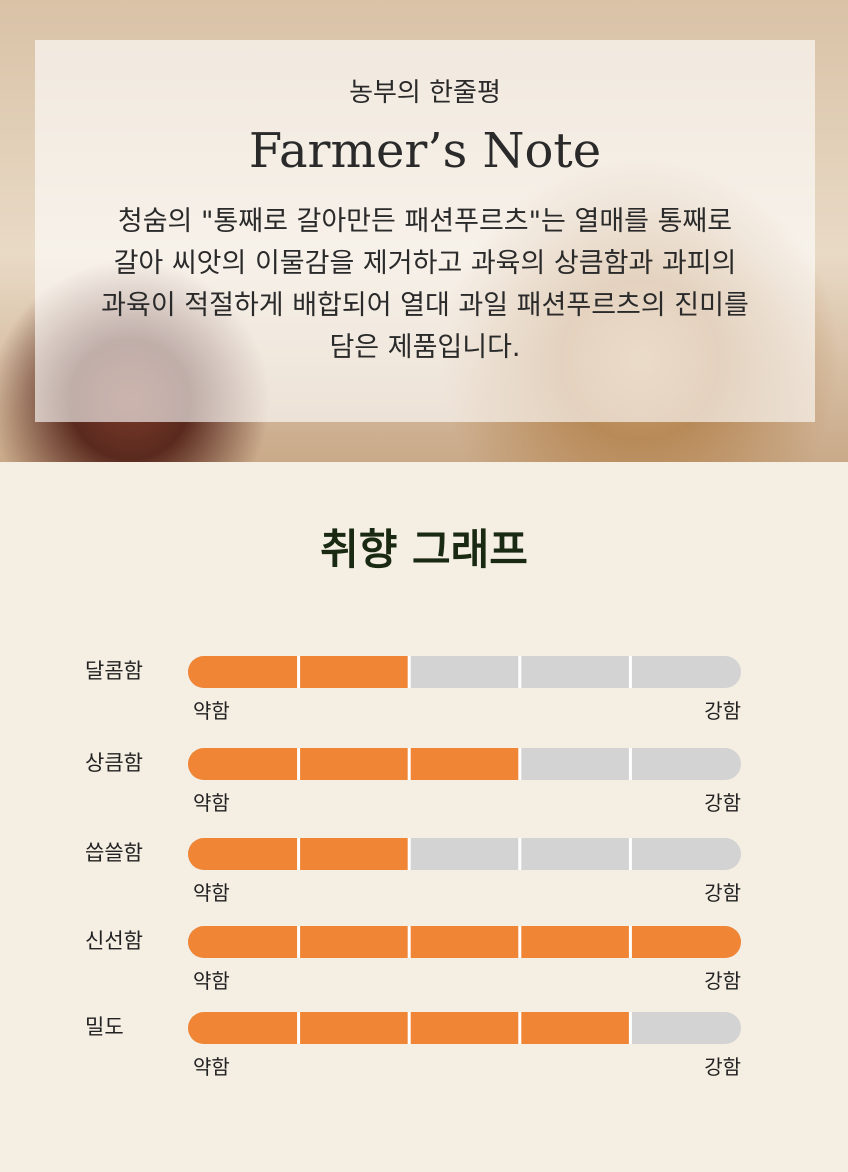 The width and height of the screenshot is (848, 1172). What do you see at coordinates (425, 305) in the screenshot?
I see `note-line: 과육이 적절하게 배합되어 열대 과일 패션푸르츠의 진미를` at bounding box center [425, 305].